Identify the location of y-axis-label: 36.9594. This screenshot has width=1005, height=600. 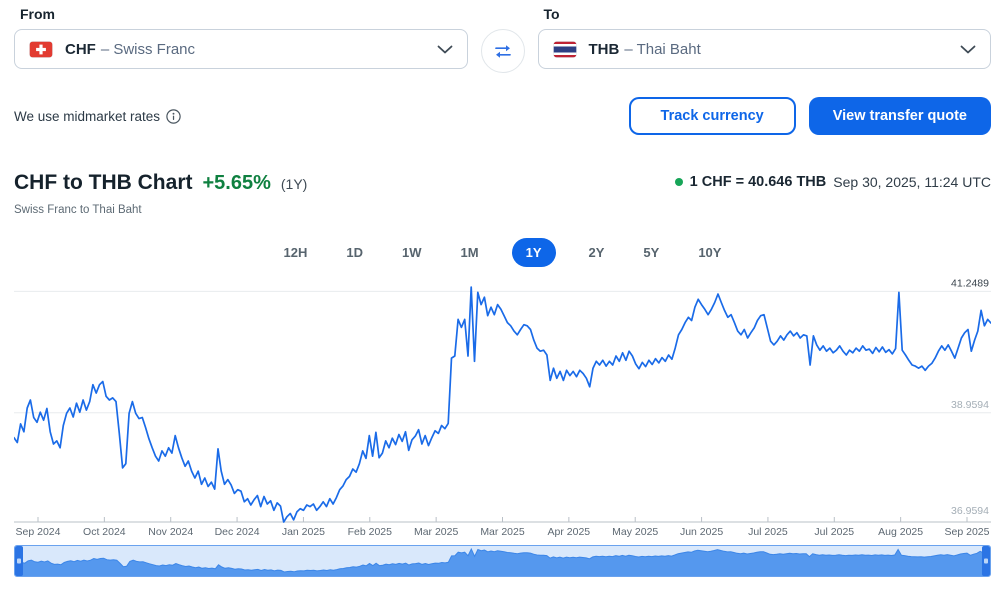
(970, 511).